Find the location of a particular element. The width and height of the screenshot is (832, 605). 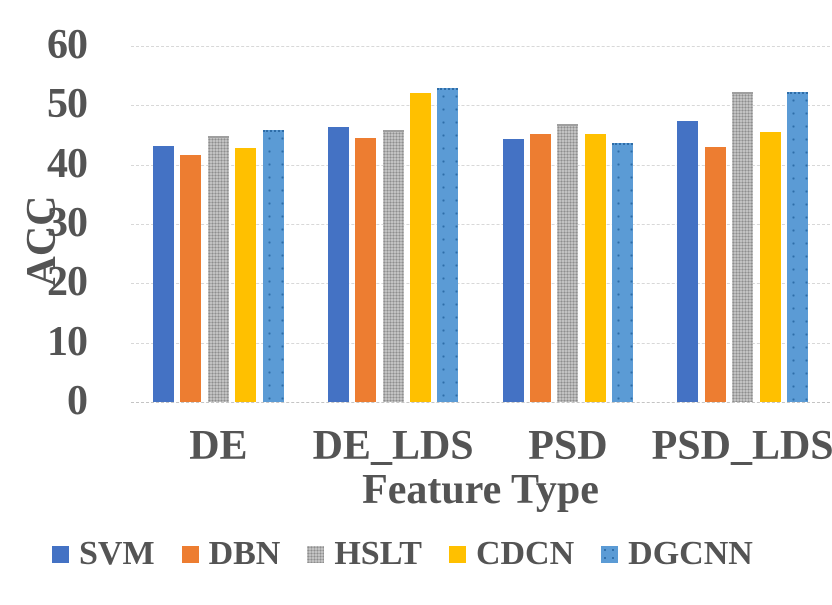

legend: SVM DBN HSLT CDCN DGCNN is located at coordinates (402, 554).